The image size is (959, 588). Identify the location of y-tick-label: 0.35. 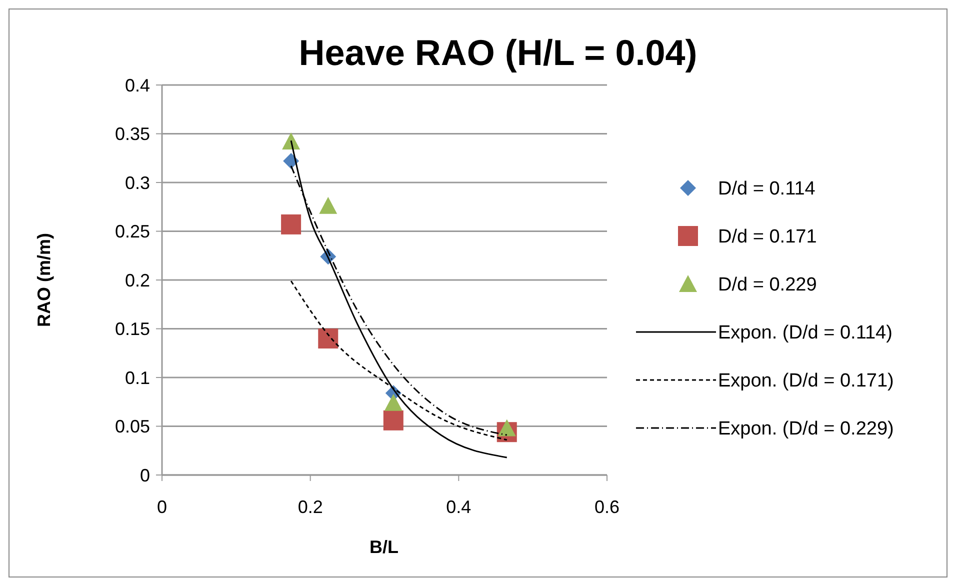
(132, 134).